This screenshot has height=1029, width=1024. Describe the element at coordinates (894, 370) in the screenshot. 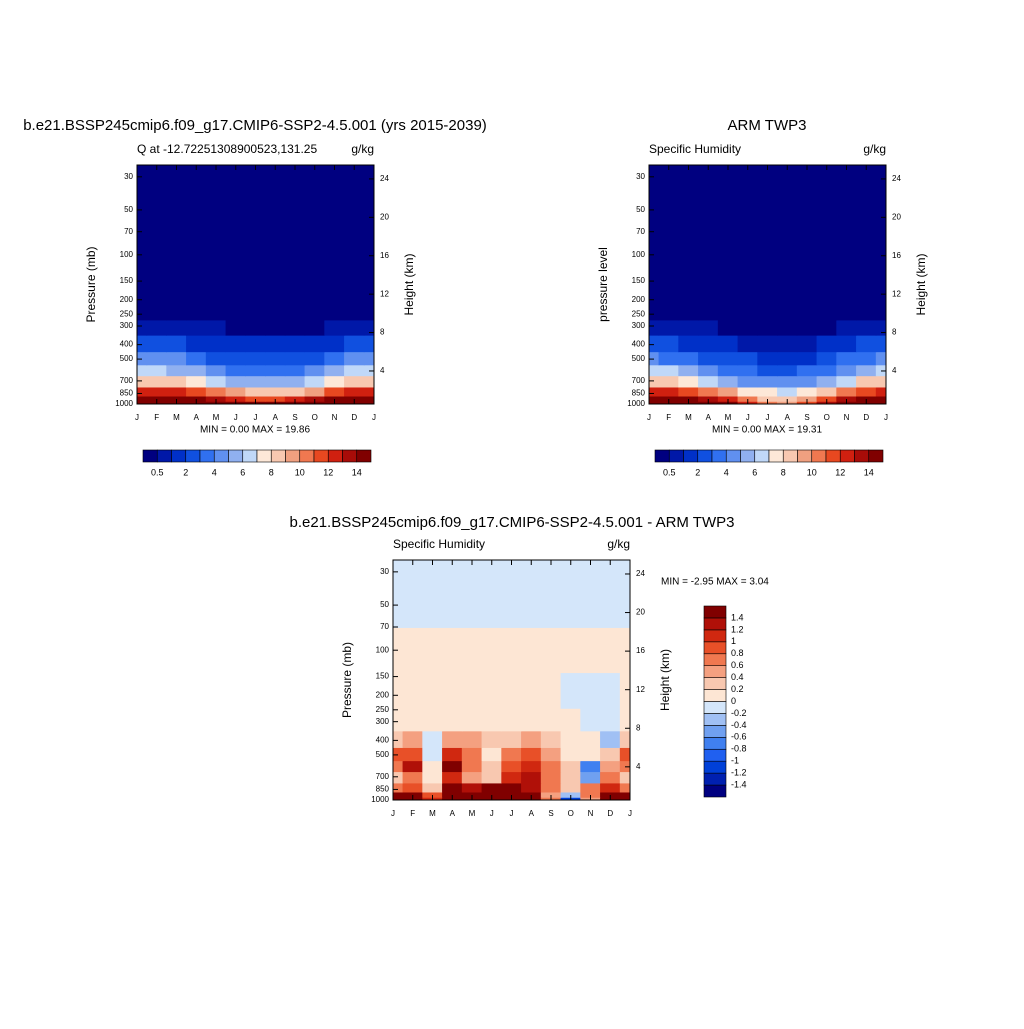

I see `y2-tick-label: 4` at that location.